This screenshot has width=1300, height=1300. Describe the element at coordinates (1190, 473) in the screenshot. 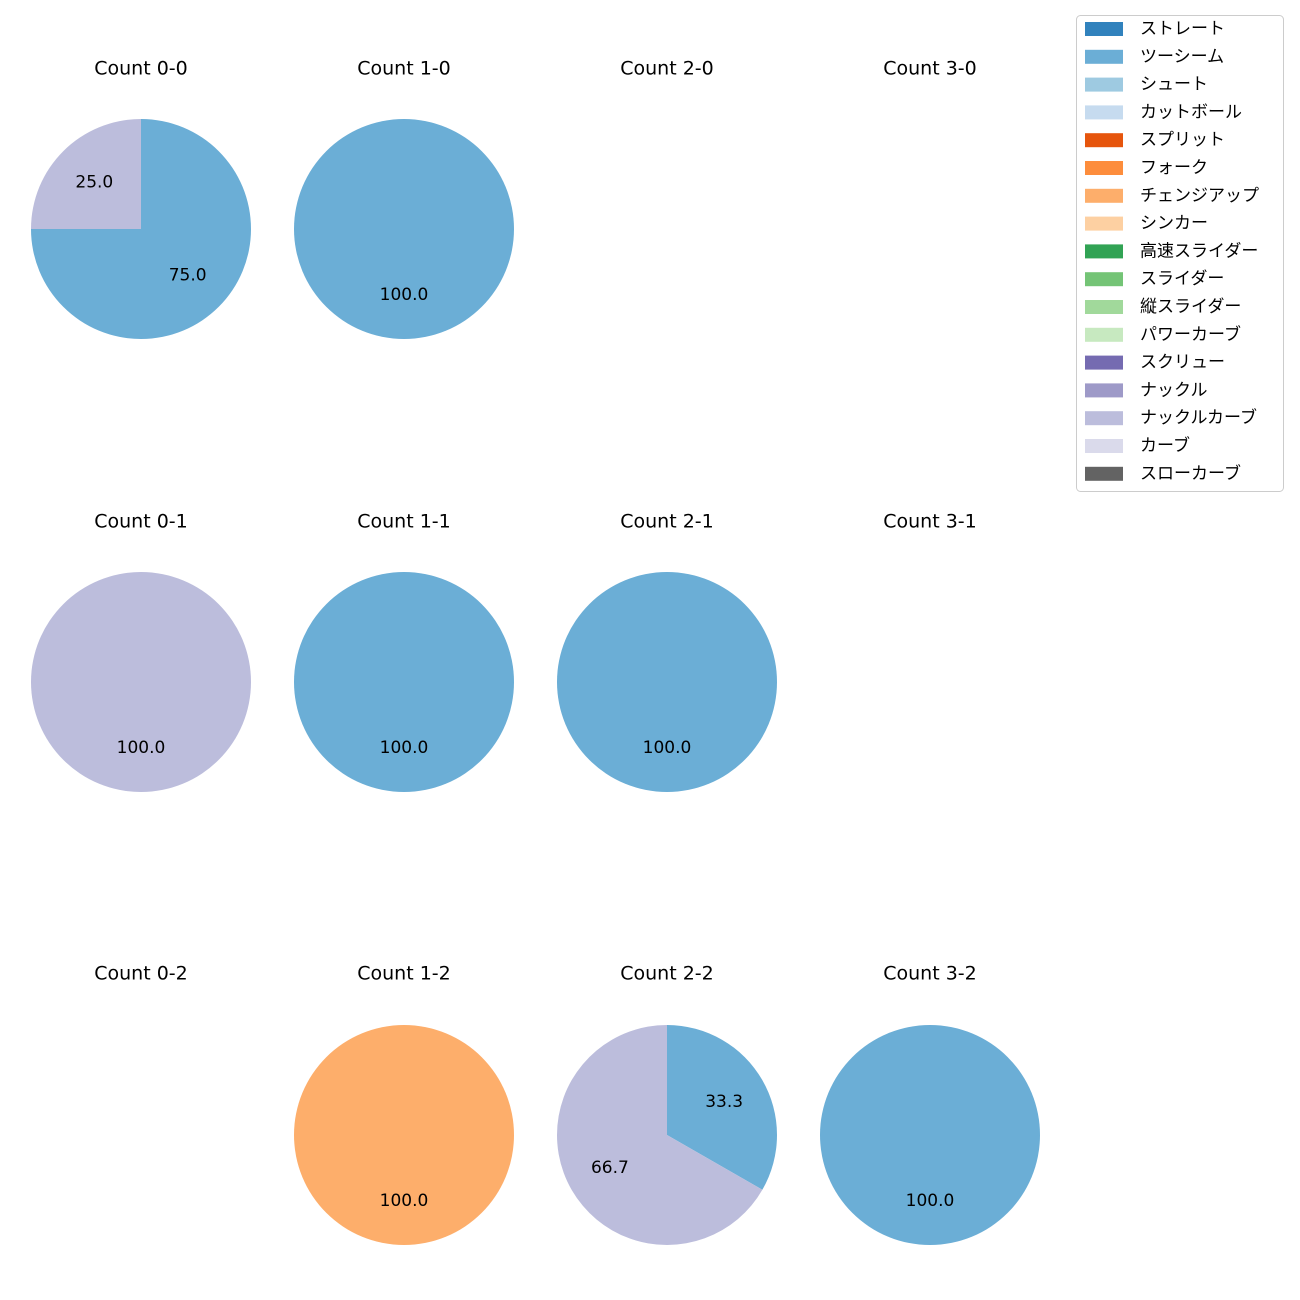

I see `legend-label: スローカーブ` at that location.